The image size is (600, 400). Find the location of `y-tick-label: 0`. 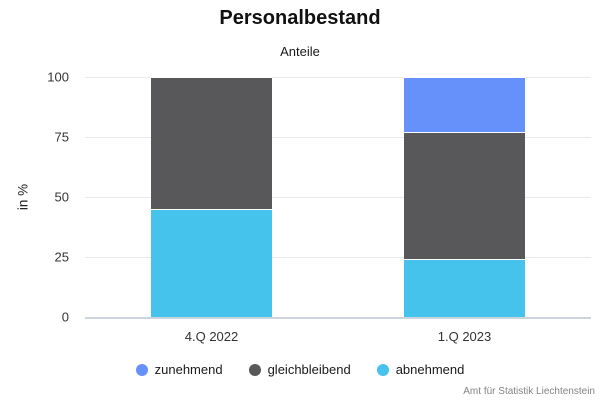

y-tick-label: 0 is located at coordinates (65, 317).